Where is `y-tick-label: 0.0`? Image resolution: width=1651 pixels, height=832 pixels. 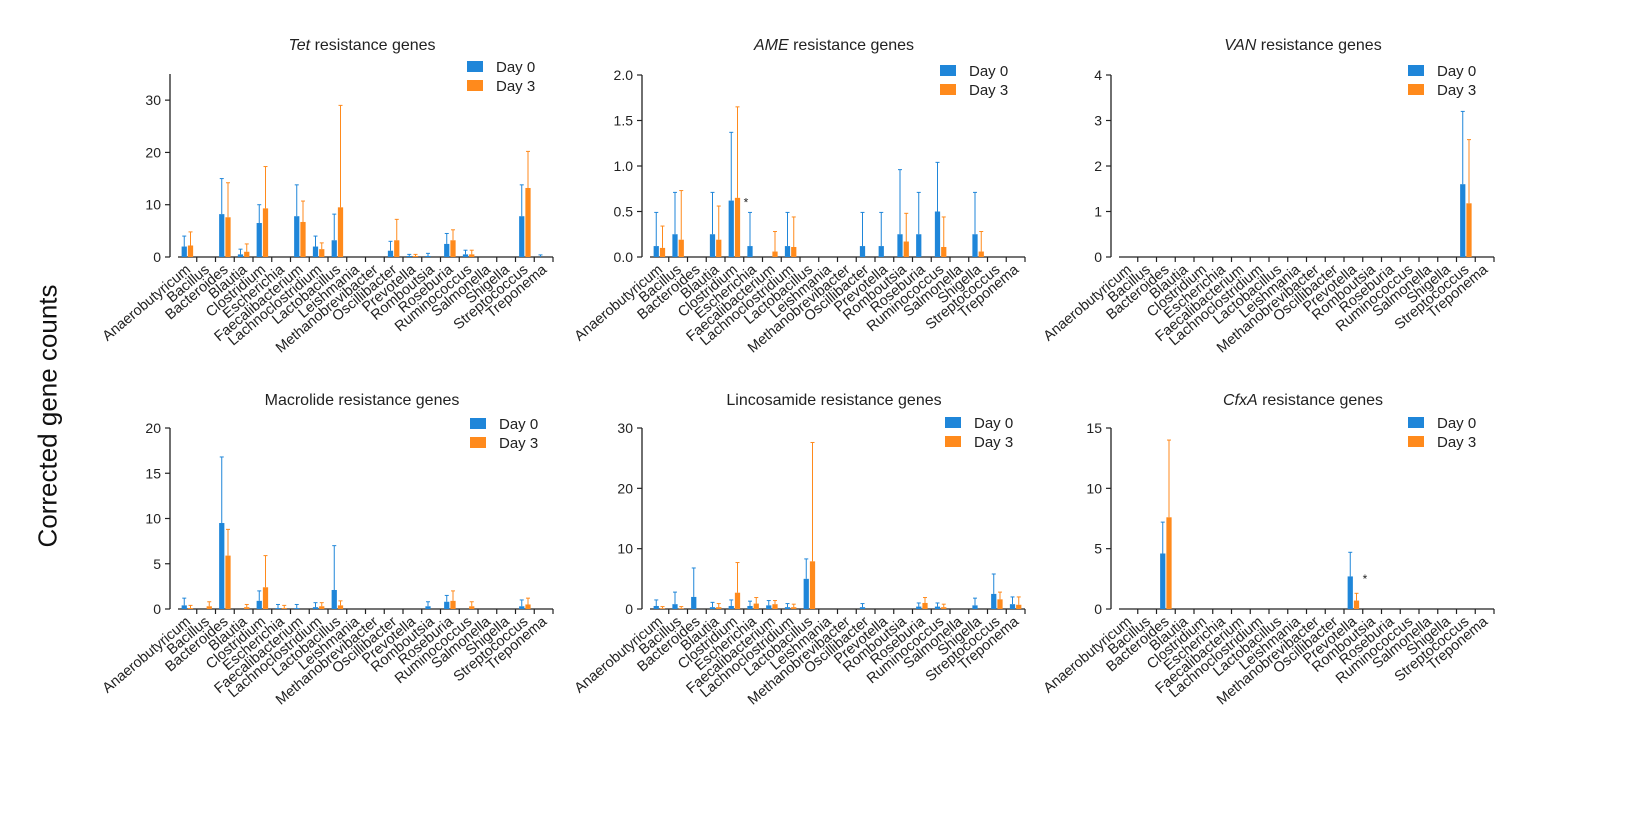 y-tick-label: 0.0 is located at coordinates (624, 257).